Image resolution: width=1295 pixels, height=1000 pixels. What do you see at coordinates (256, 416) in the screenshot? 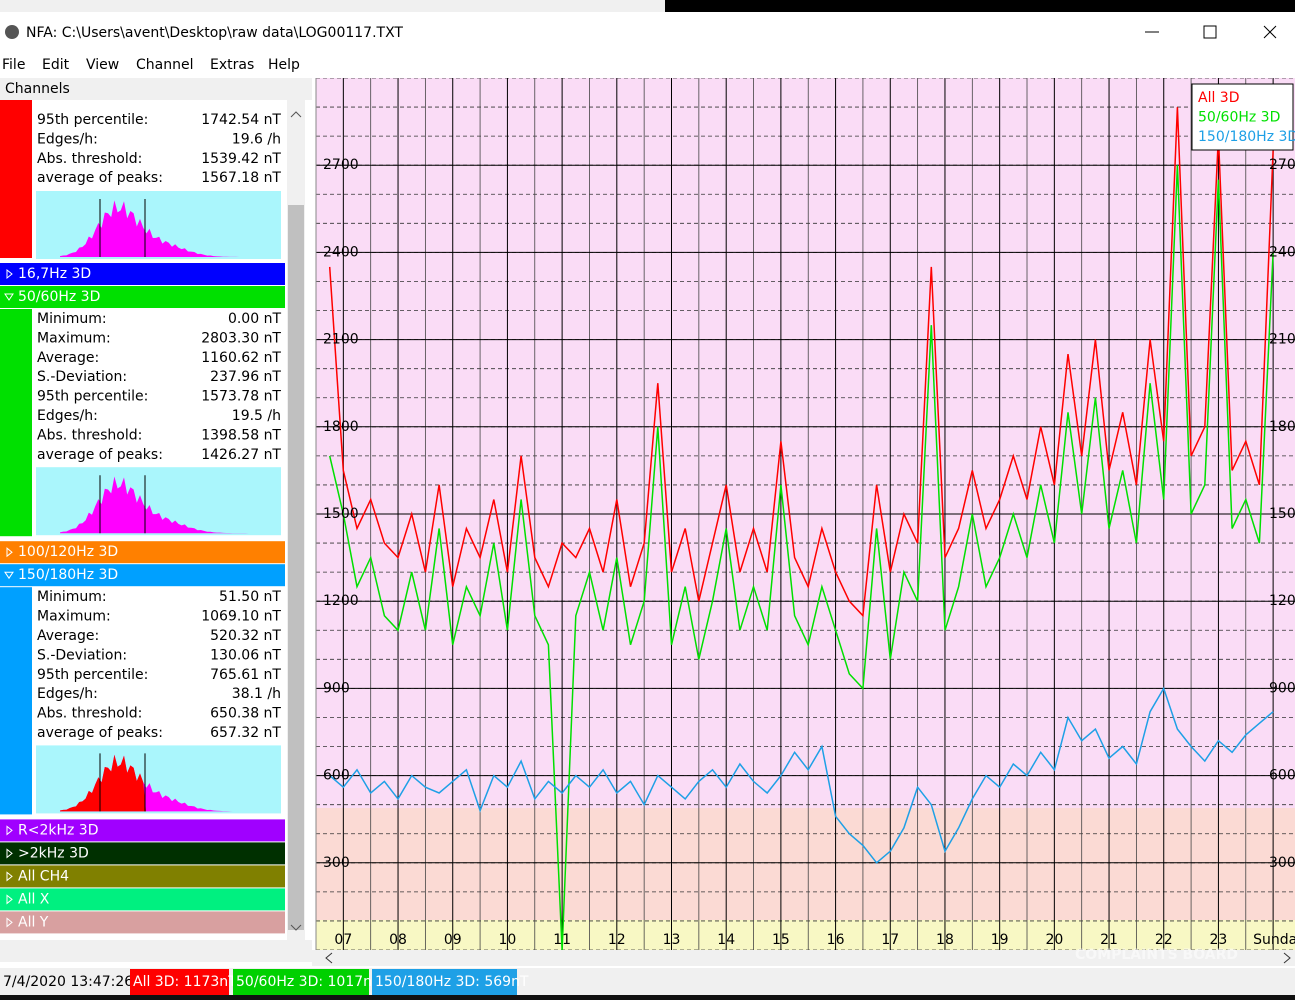
I see `stat-value: 19.5 /h` at bounding box center [256, 416].